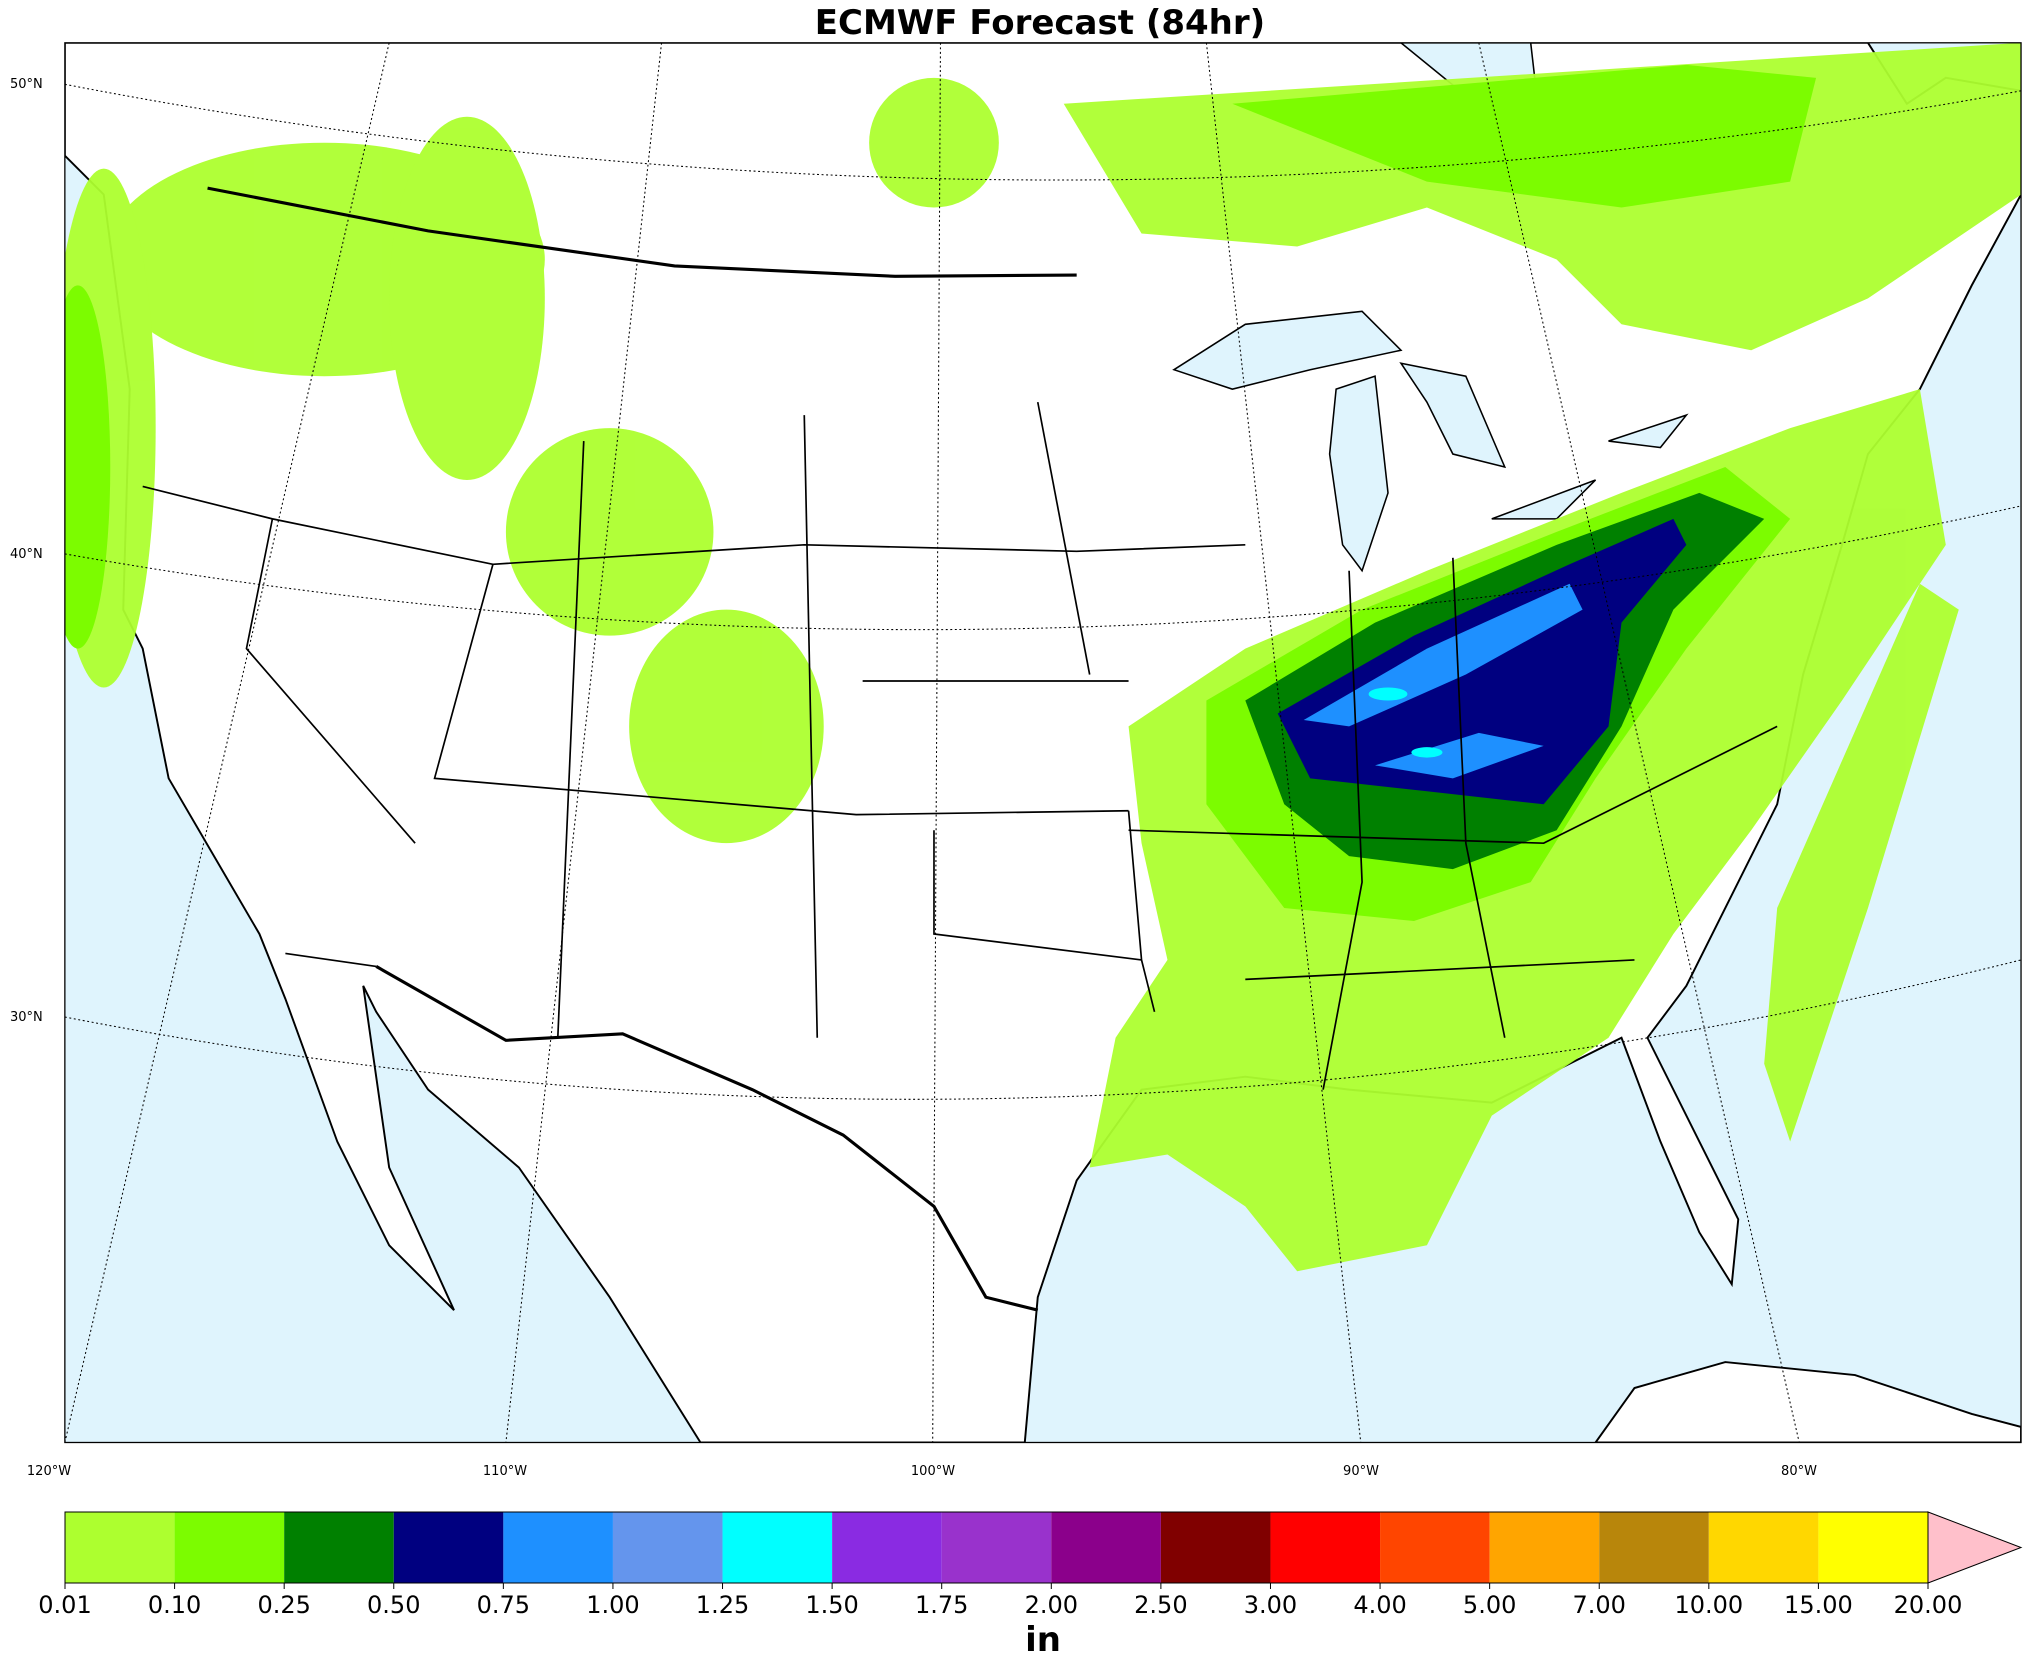 The height and width of the screenshot is (1666, 2034). What do you see at coordinates (1160, 1605) in the screenshot?
I see `colorbar-tick-label: 2.50` at bounding box center [1160, 1605].